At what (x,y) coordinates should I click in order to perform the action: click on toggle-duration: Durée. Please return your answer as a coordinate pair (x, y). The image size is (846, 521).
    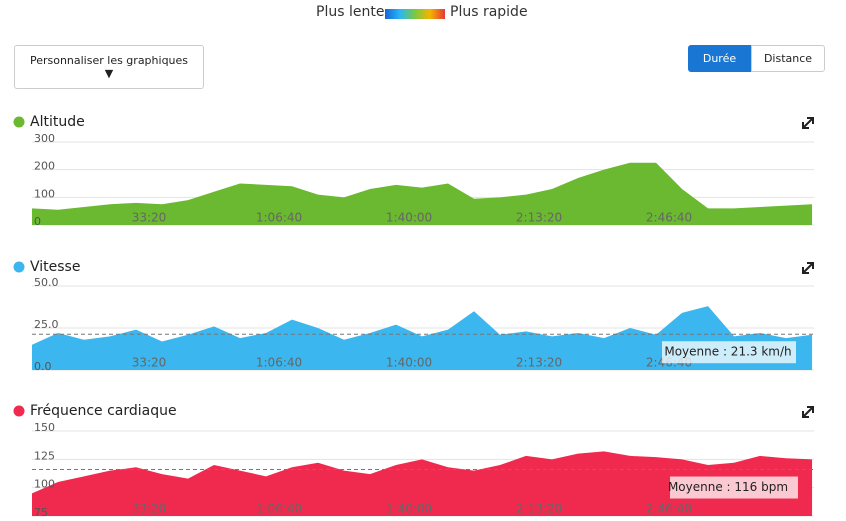
    Looking at the image, I should click on (719, 58).